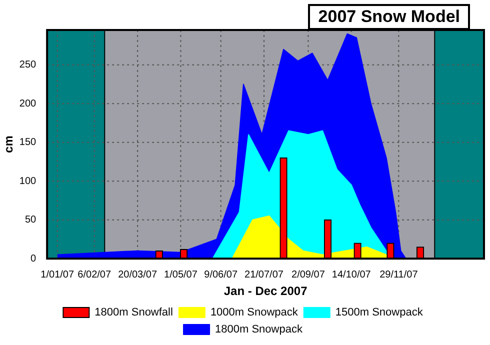 The image size is (490, 345). I want to click on x-tick-label: 1/05/07, so click(181, 274).